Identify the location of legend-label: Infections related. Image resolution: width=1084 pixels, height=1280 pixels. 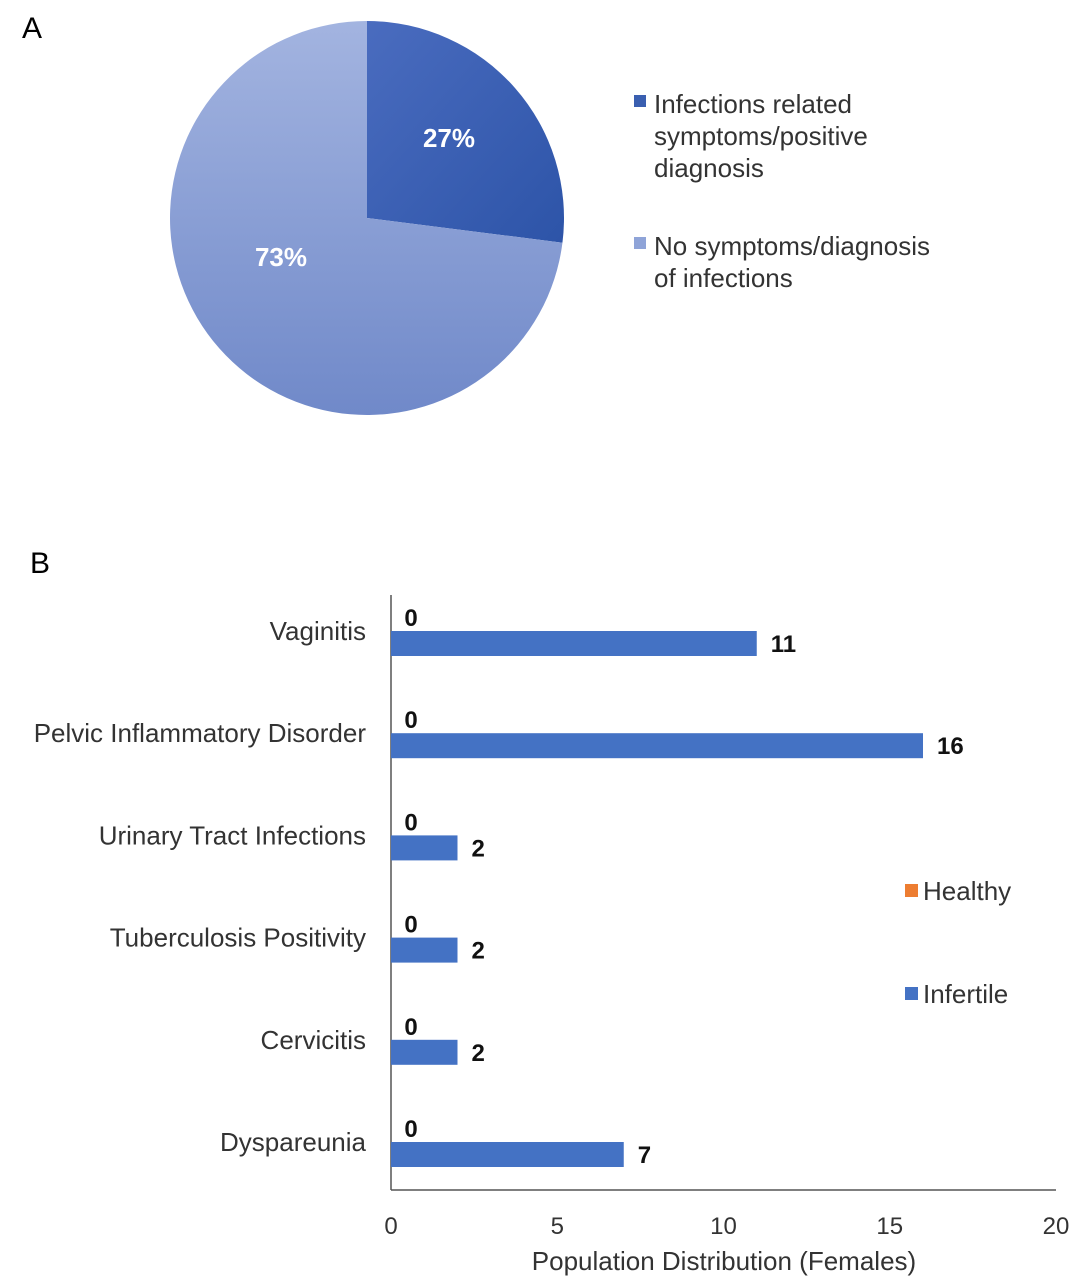
(753, 104).